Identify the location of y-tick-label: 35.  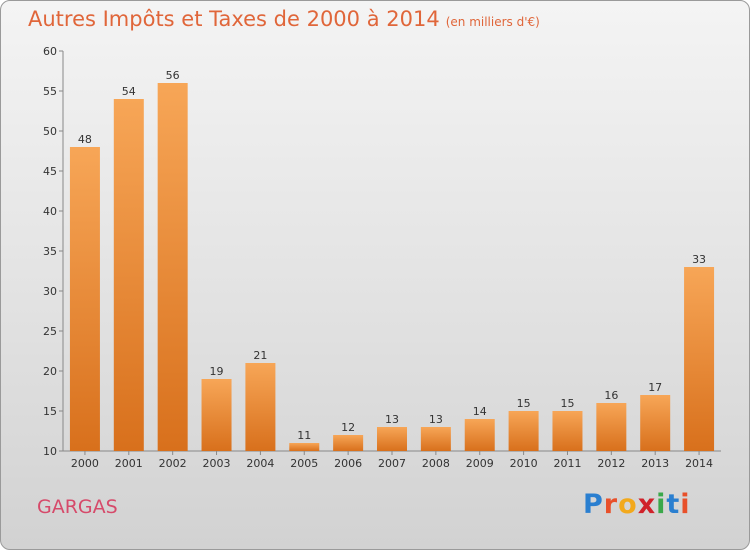
(50, 251).